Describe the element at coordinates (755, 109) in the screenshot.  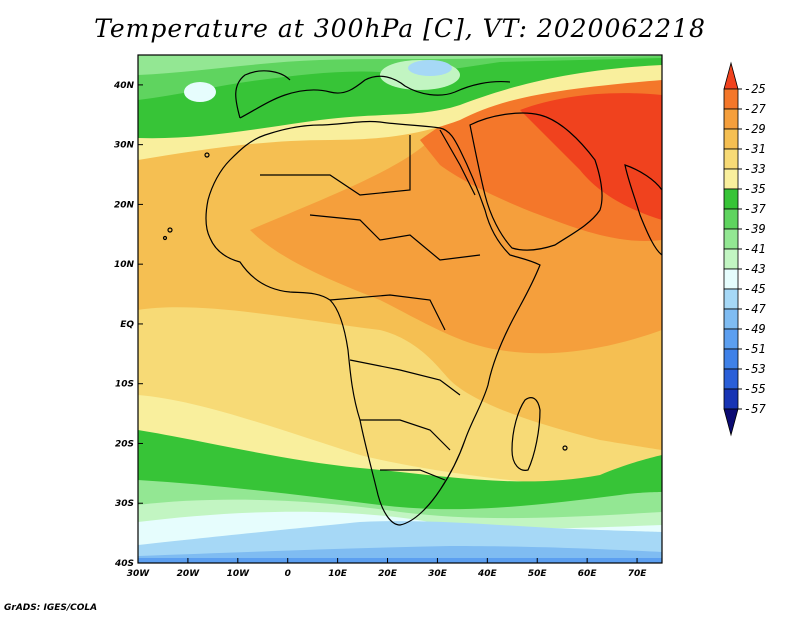
I see `colorbar-label: -27` at that location.